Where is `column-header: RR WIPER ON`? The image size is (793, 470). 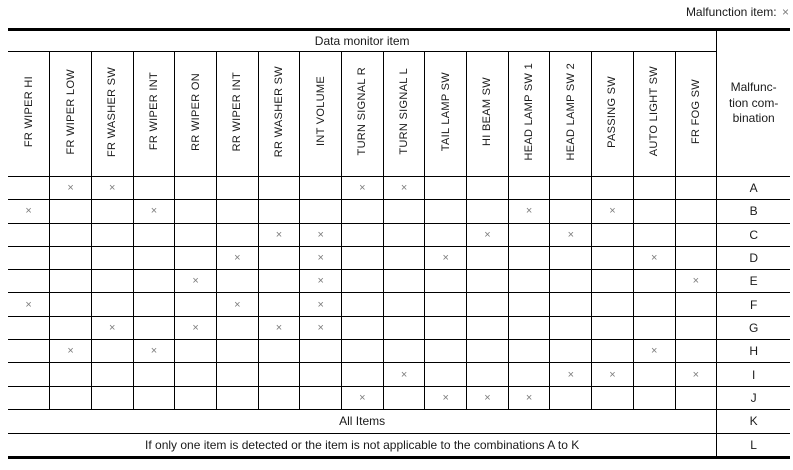 column-header: RR WIPER ON is located at coordinates (195, 114).